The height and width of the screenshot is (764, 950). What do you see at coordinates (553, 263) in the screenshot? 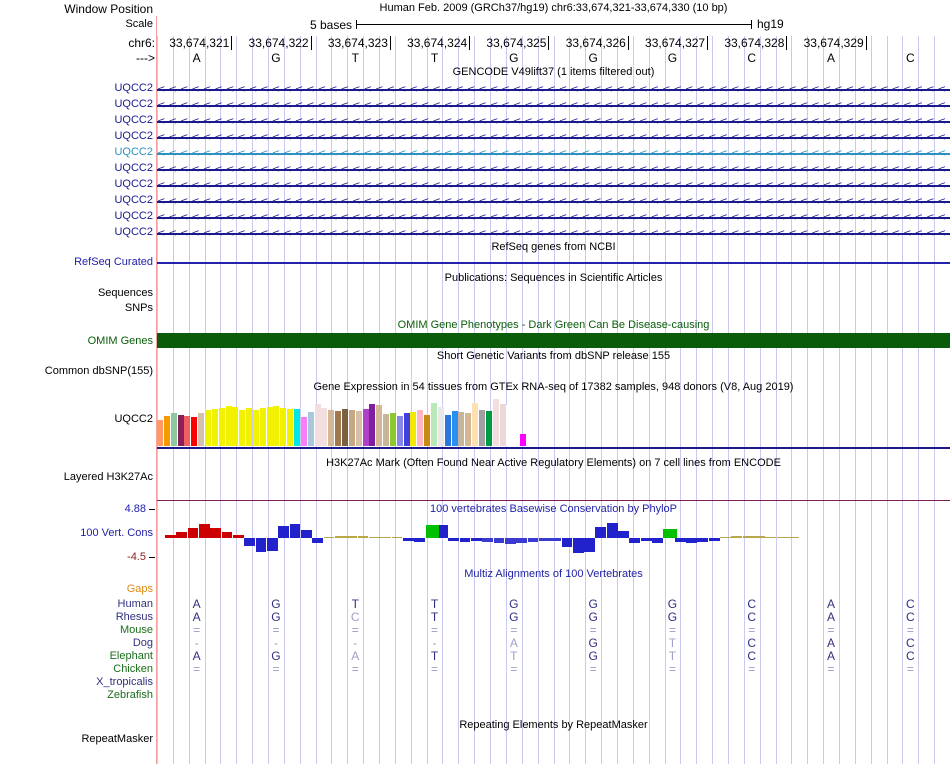
I see `refseq-feature-line` at bounding box center [553, 263].